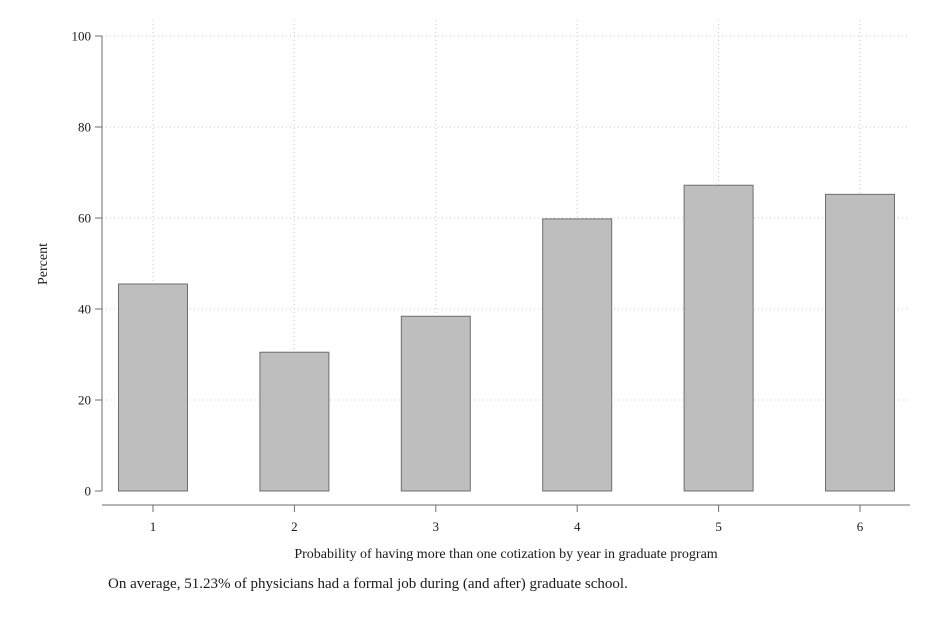 This screenshot has height=621, width=931. What do you see at coordinates (860, 526) in the screenshot?
I see `x-tick-label: 6` at bounding box center [860, 526].